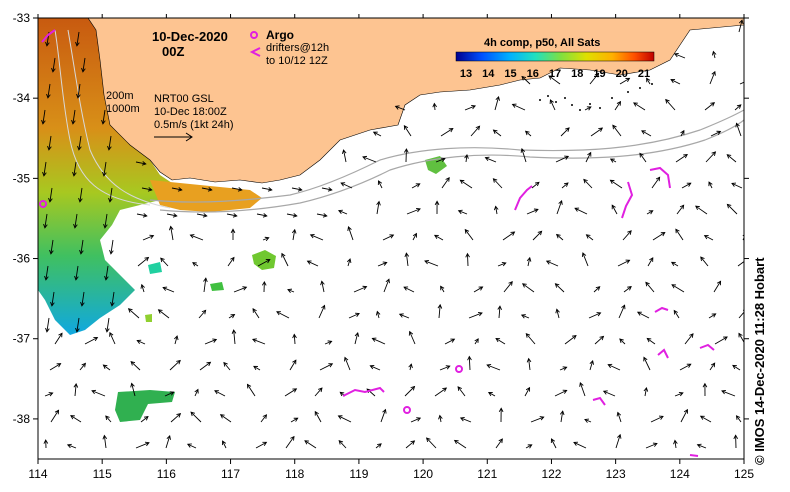  I want to click on vector-scale-label: 0.5m/s (1kt 24h), so click(193, 125).